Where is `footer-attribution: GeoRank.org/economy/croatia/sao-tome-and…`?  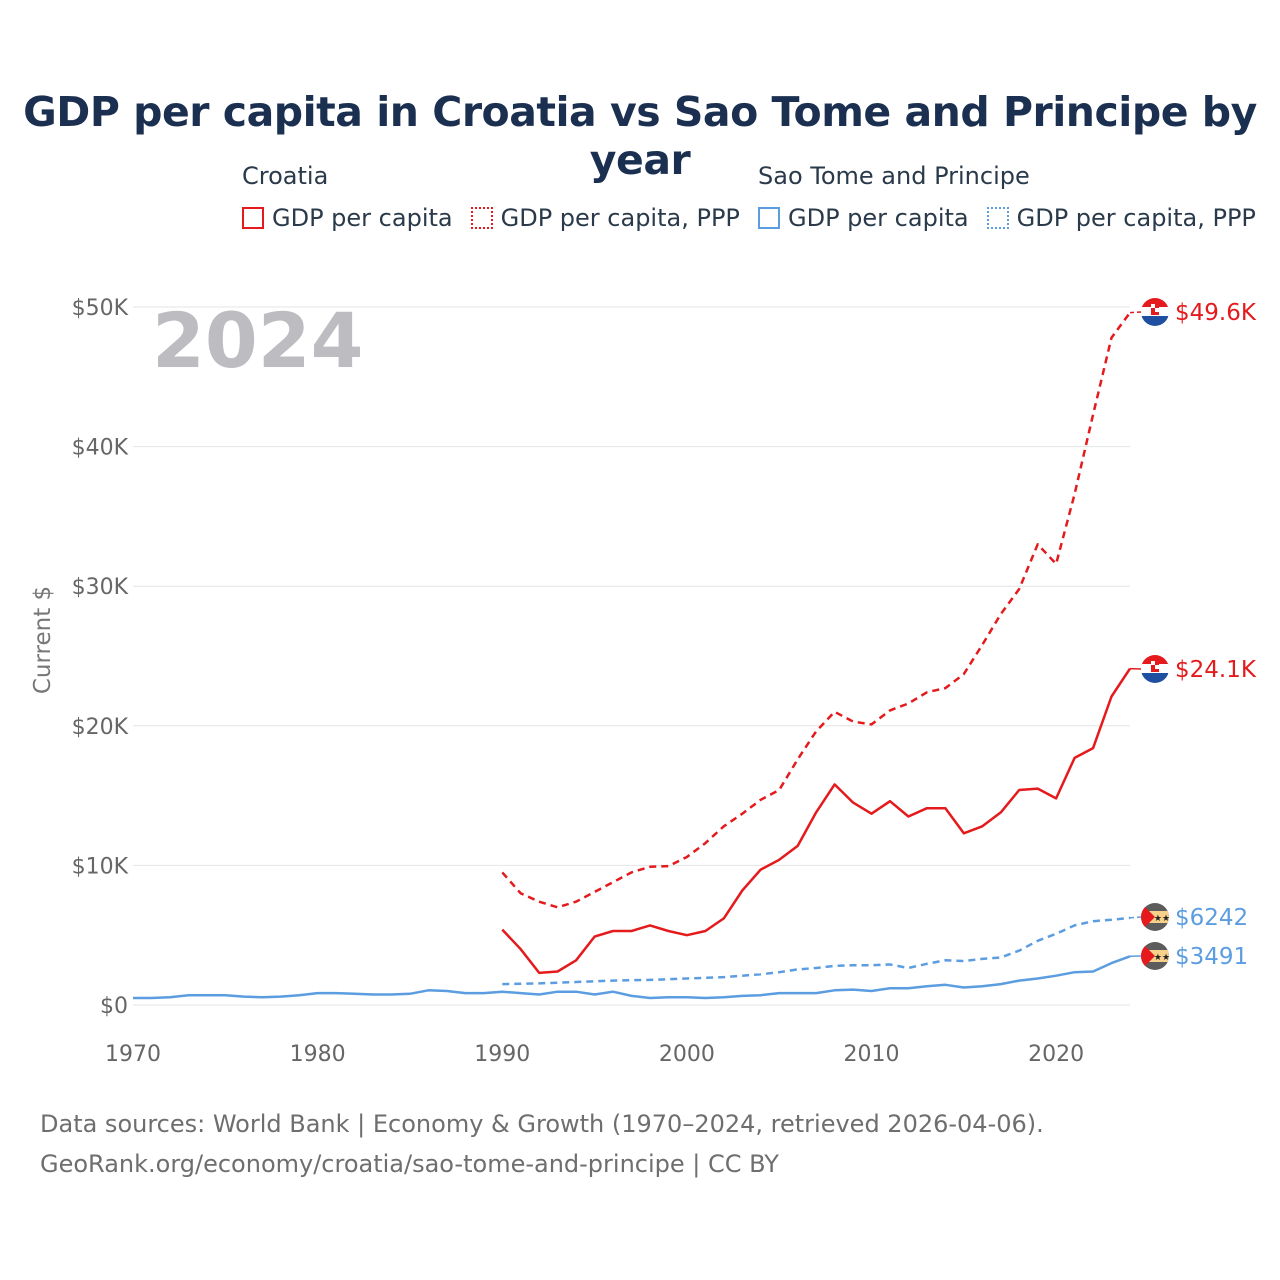
footer-attribution: GeoRank.org/economy/croatia/sao-tome-and… is located at coordinates (409, 1164).